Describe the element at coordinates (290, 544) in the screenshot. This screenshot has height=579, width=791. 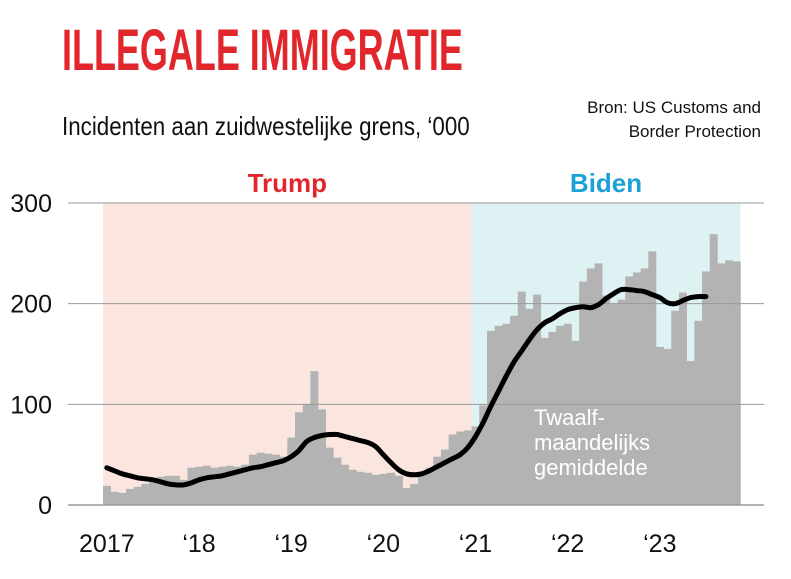
I see `x-tick-label-2: ‘19` at that location.